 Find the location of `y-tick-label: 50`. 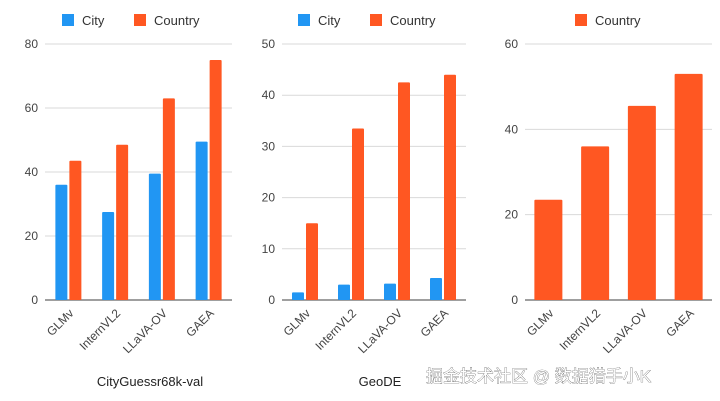

y-tick-label: 50 is located at coordinates (269, 44).